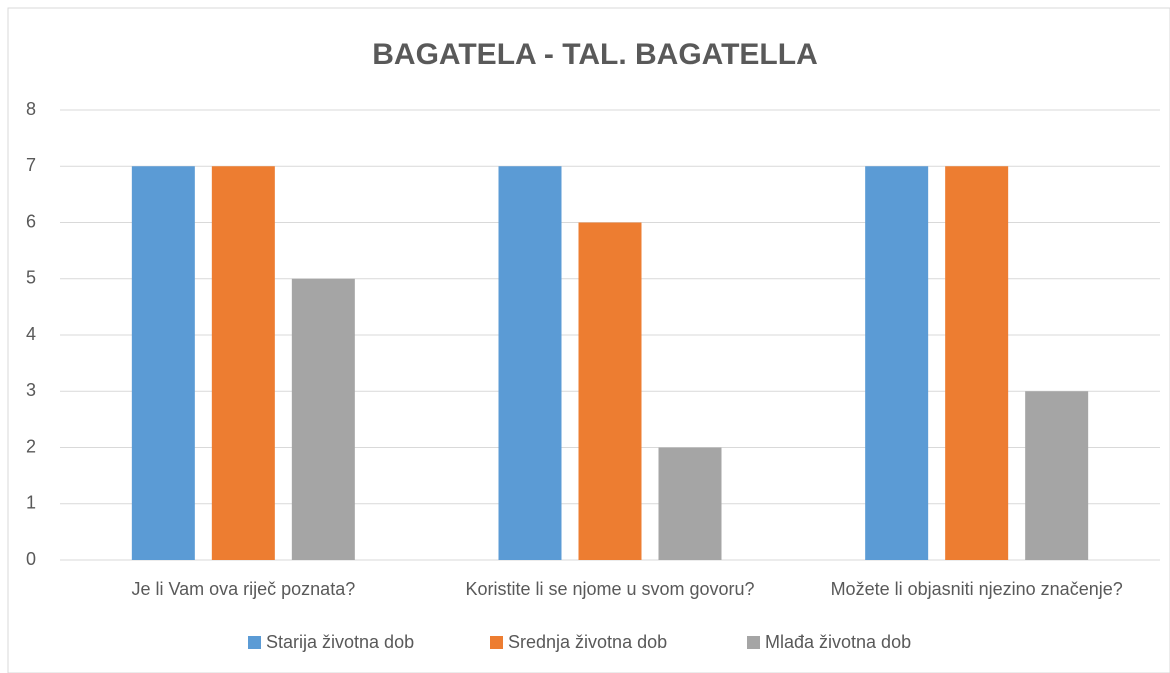 The height and width of the screenshot is (673, 1170). What do you see at coordinates (31, 109) in the screenshot?
I see `y-tick-label: 8` at bounding box center [31, 109].